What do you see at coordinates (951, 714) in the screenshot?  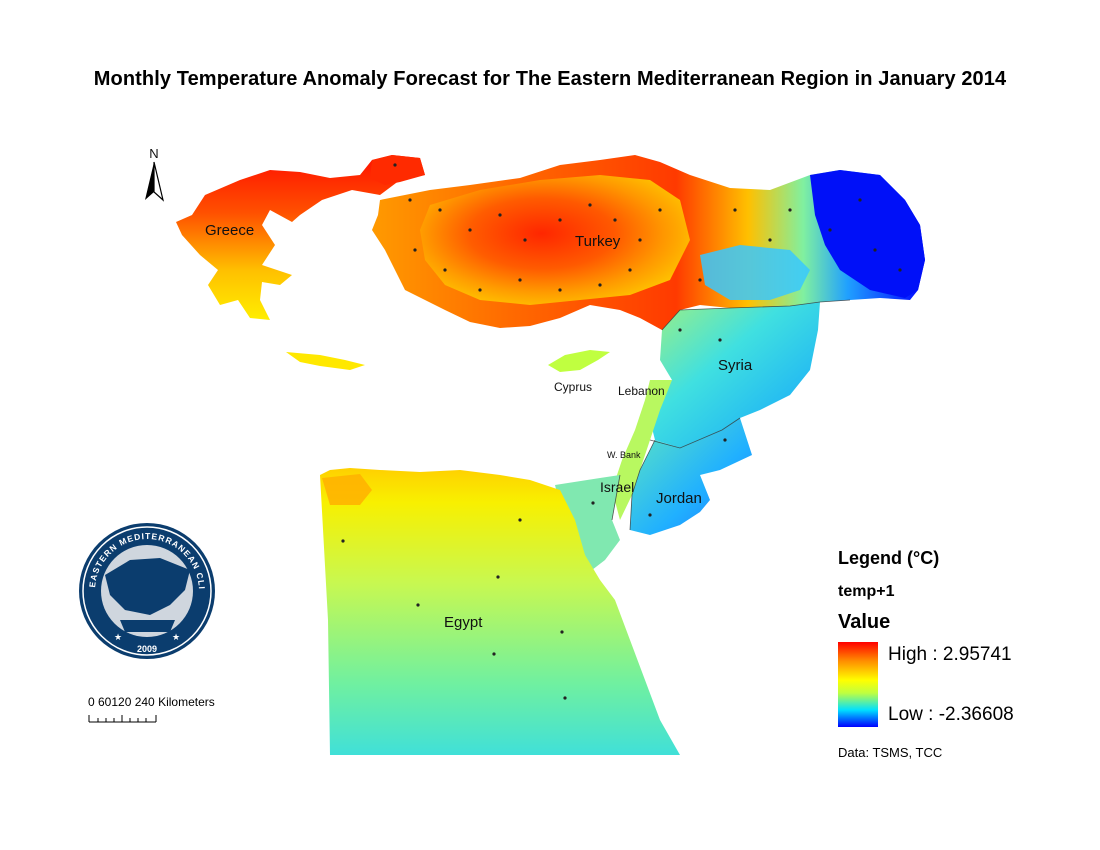 I see `legend-low-label: Low : -2.36608` at bounding box center [951, 714].